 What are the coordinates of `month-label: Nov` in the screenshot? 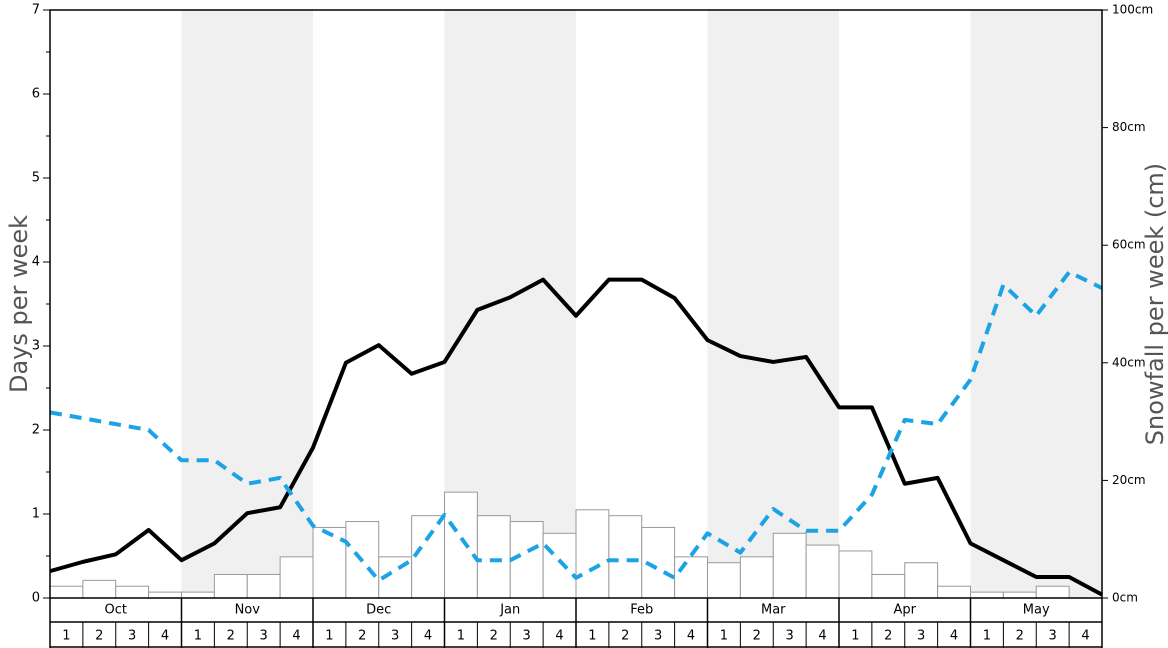 It's located at (248, 610).